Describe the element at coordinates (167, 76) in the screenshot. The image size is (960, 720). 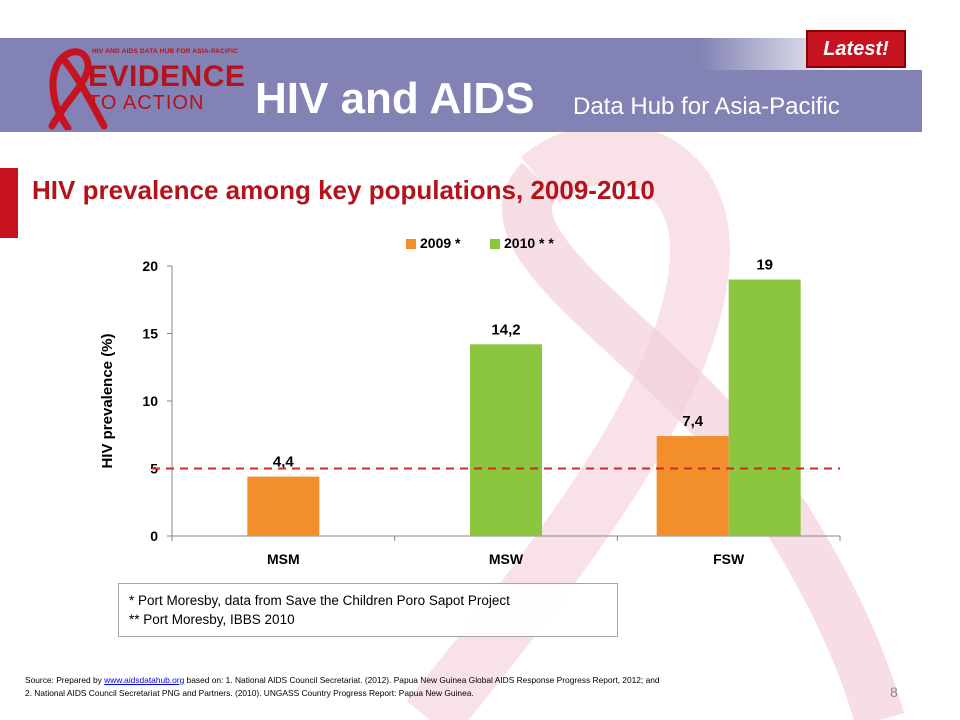
I see `logo-evidence-text: EVIDENCE` at that location.